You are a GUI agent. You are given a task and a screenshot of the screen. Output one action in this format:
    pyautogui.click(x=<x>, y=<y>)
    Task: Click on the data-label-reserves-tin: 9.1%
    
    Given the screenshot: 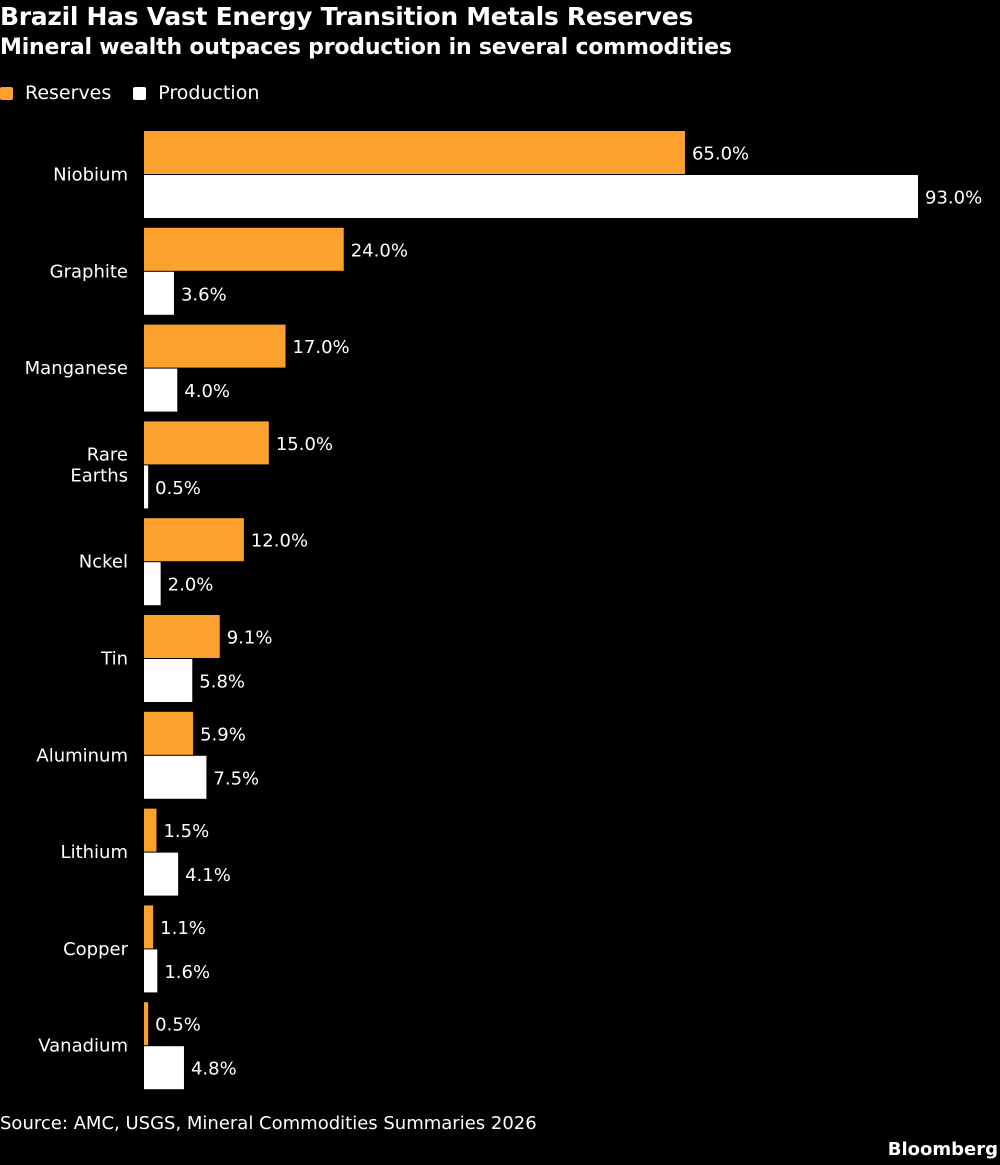 What is the action you would take?
    pyautogui.click(x=250, y=638)
    